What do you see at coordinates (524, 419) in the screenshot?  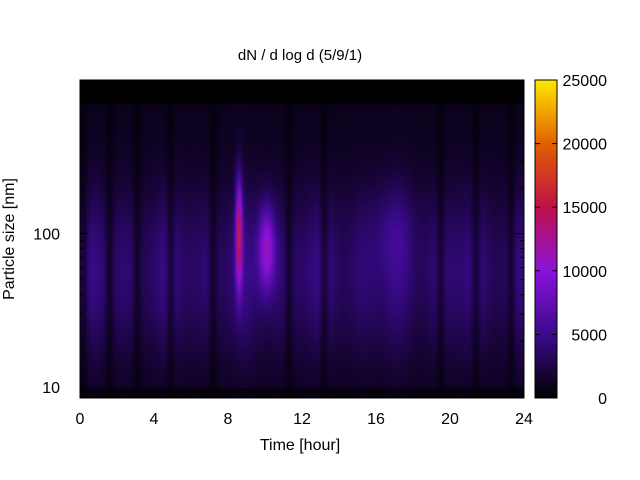 I see `x-tick-label: 24` at bounding box center [524, 419].